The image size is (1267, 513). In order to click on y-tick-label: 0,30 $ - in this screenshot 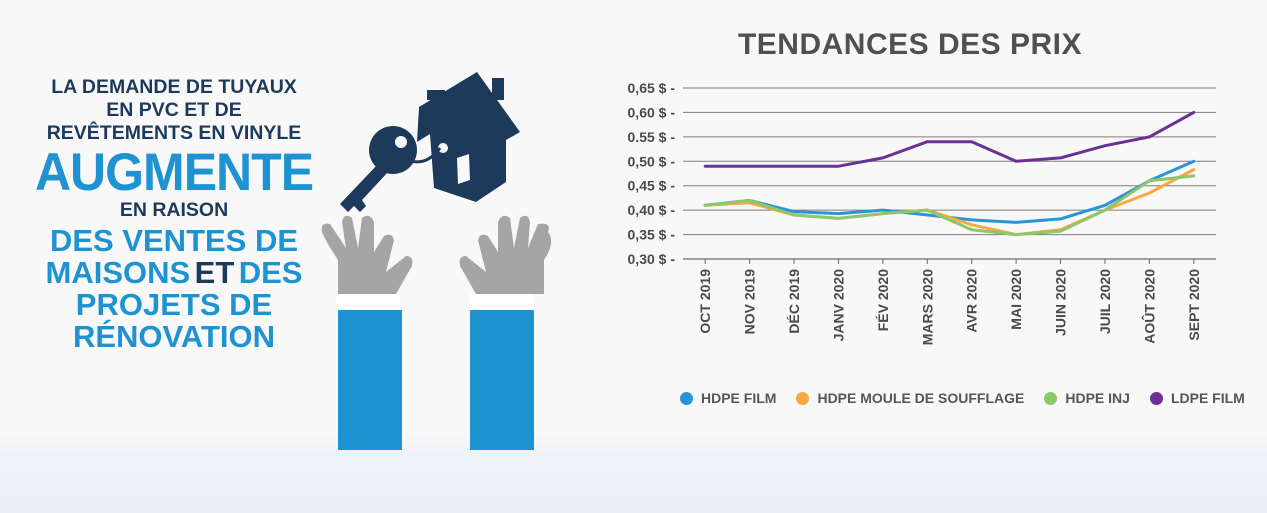, I will do `click(652, 259)`.